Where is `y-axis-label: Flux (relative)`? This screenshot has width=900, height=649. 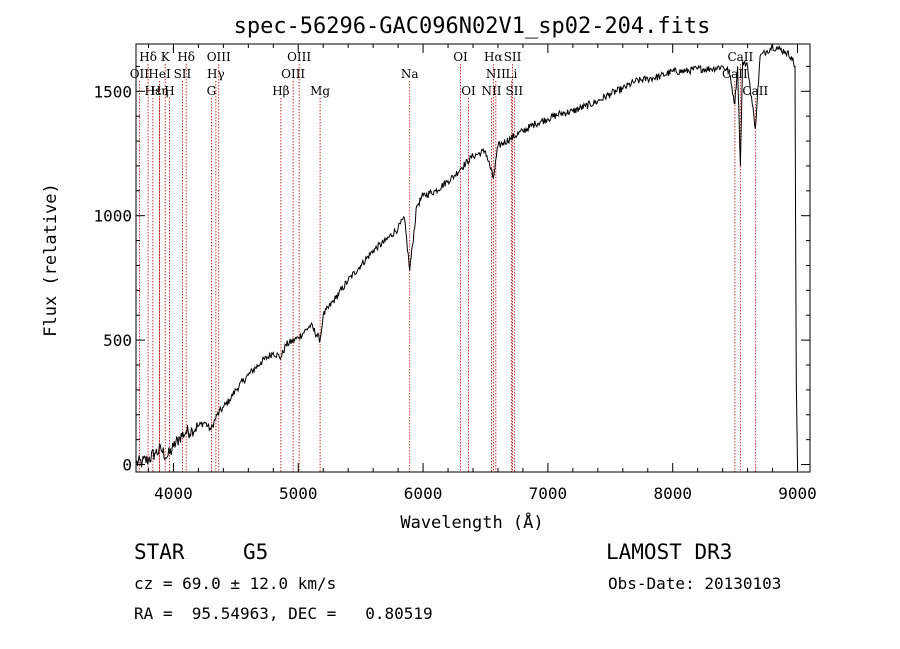
y-axis-label: Flux (relative) is located at coordinates (51, 260).